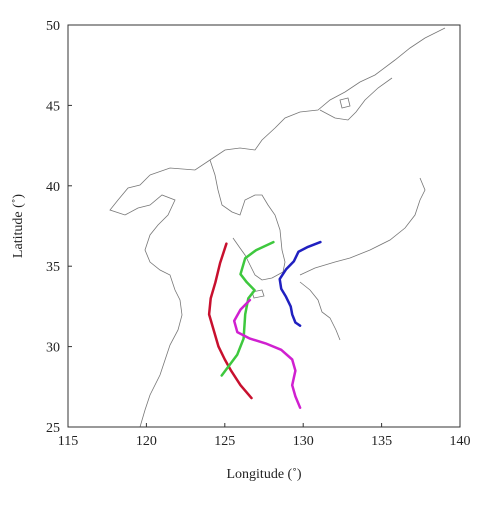  What do you see at coordinates (146, 441) in the screenshot?
I see `x-tick-label: 120` at bounding box center [146, 441].